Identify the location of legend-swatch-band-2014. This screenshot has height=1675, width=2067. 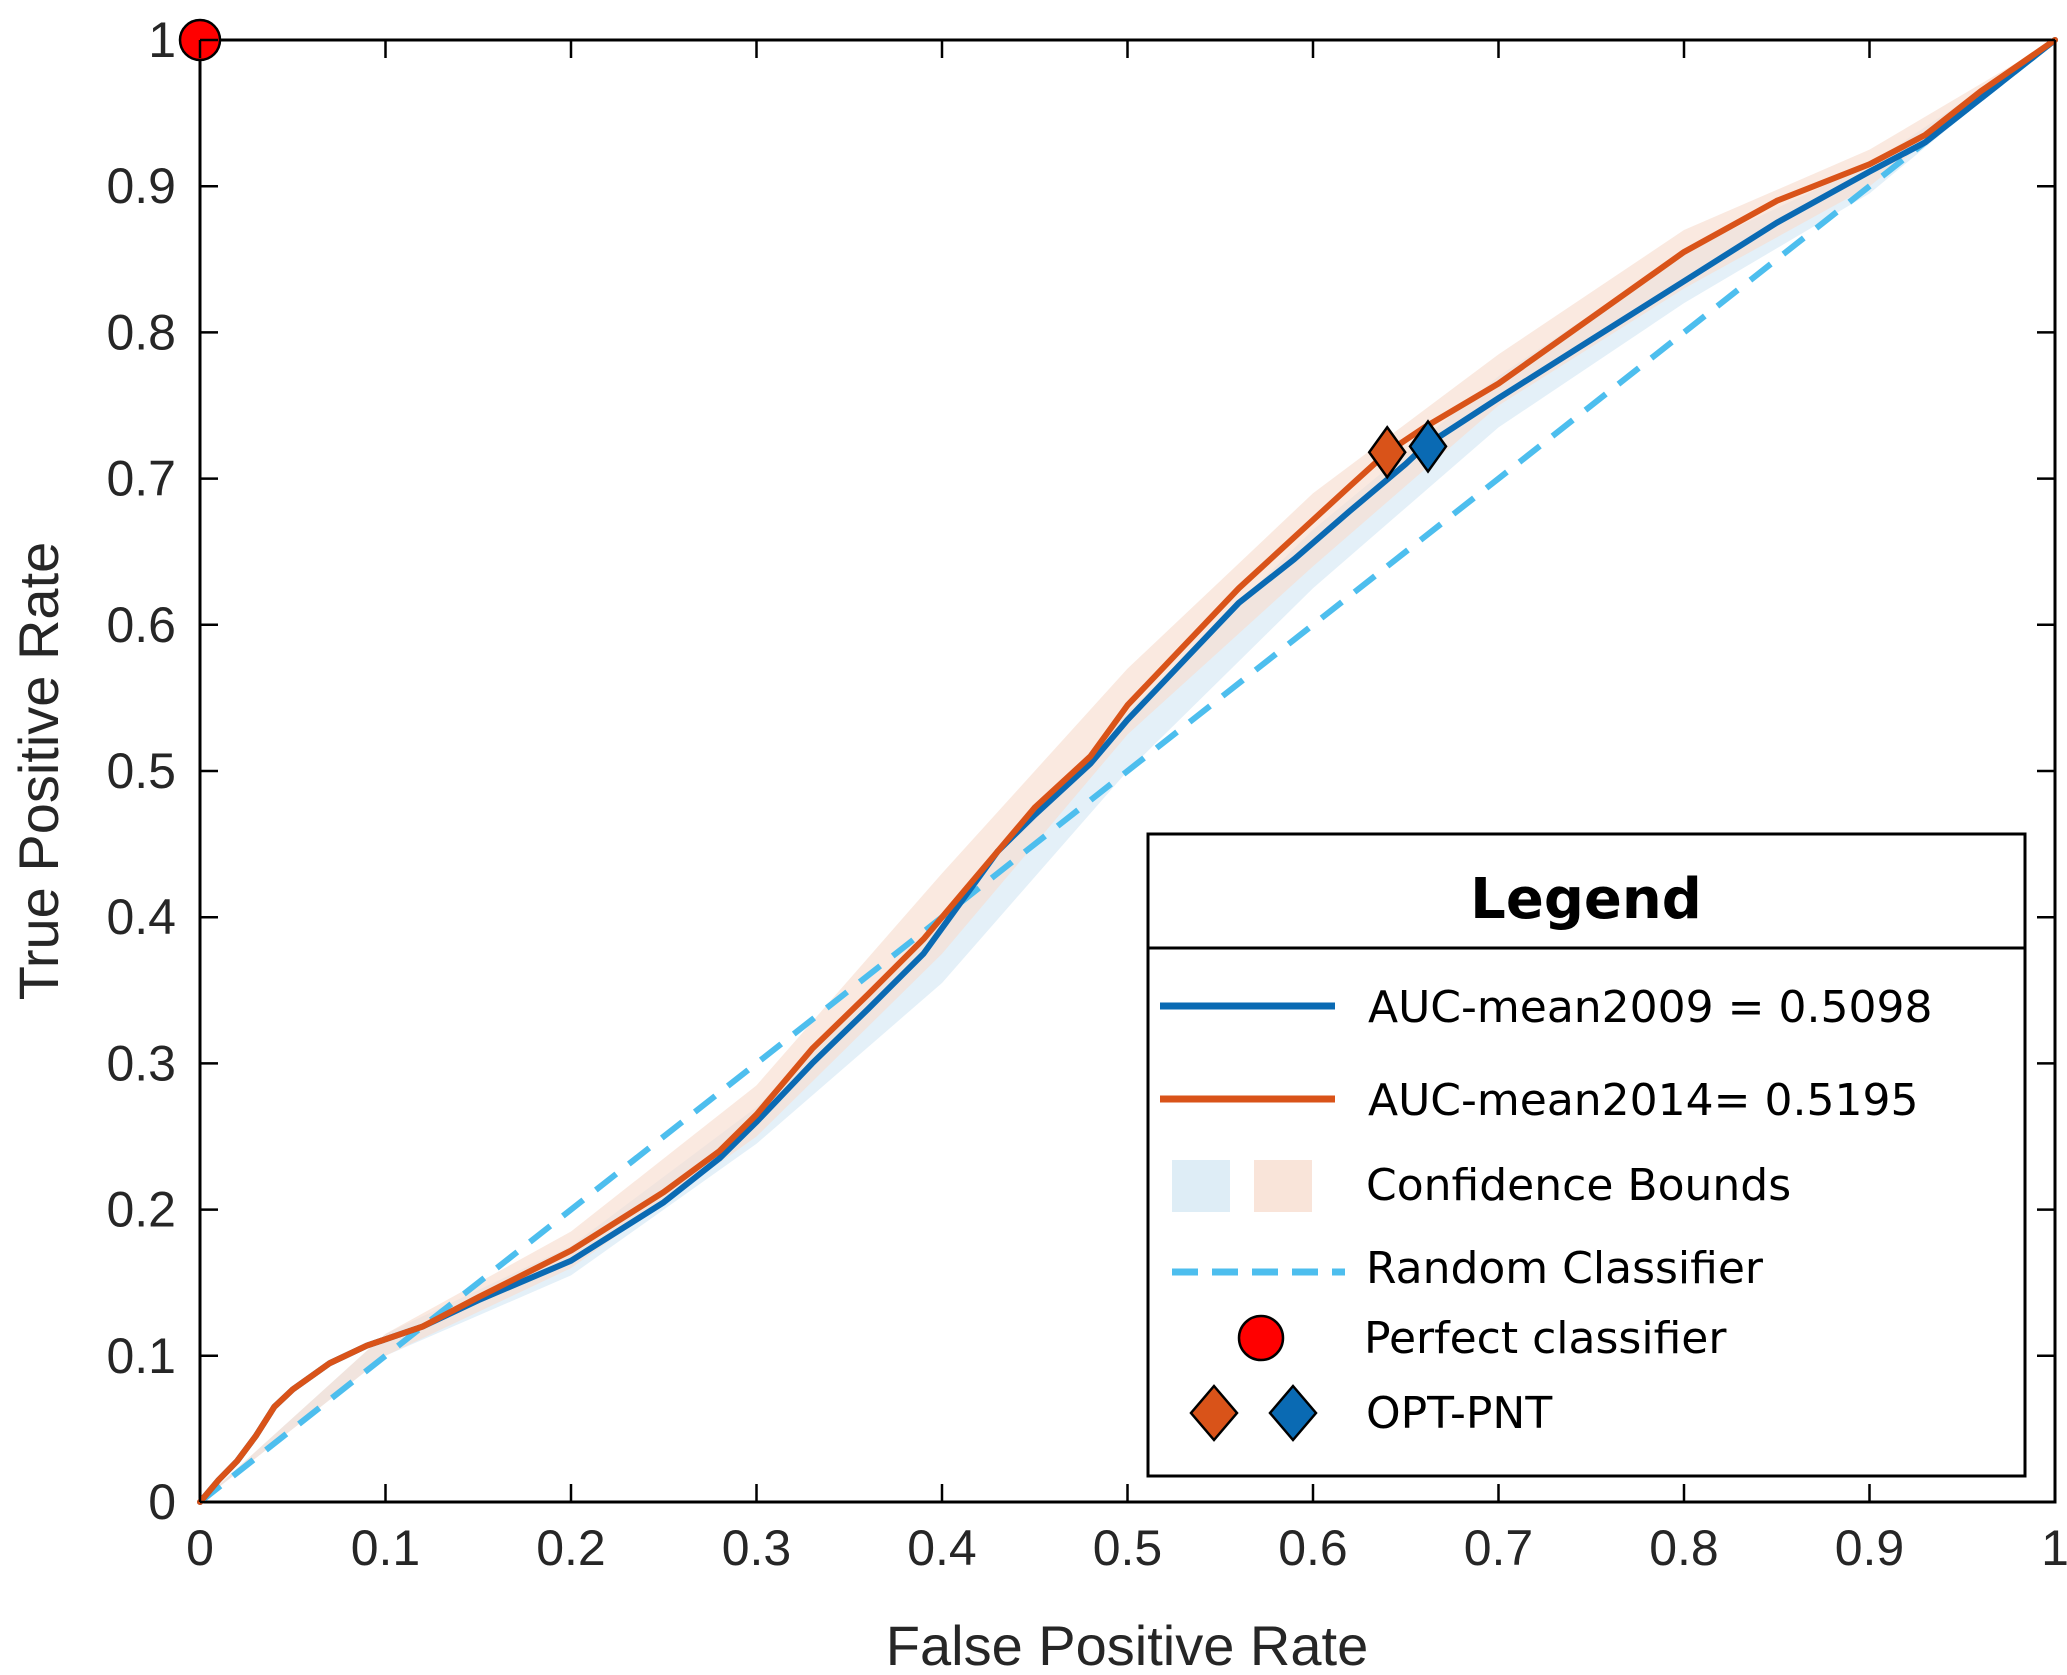
(1283, 1186).